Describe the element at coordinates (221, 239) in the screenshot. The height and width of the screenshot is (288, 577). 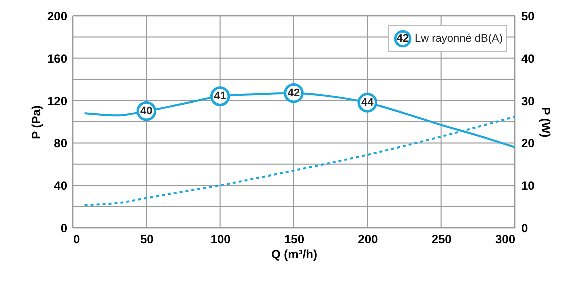
I see `x-tick-label: 100` at that location.